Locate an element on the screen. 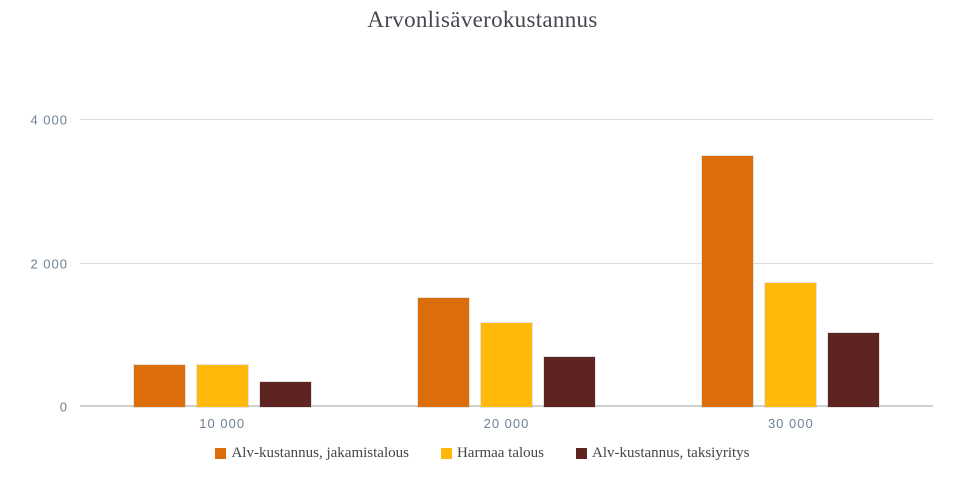 The height and width of the screenshot is (477, 965). x-axis-labels: 10 000 20 000 30 000 is located at coordinates (506, 423).